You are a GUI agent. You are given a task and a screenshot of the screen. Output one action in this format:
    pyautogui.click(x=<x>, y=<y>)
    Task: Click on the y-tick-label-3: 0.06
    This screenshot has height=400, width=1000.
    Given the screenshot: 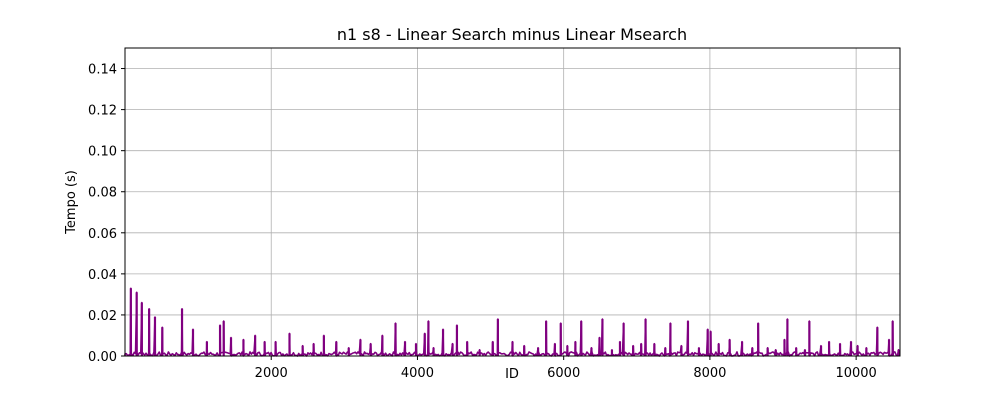 What is the action you would take?
    pyautogui.click(x=102, y=234)
    